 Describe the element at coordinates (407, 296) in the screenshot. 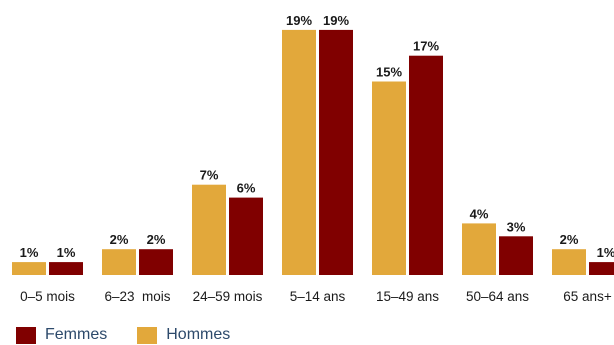

I see `x-tick-label-4: 15–49 ans` at that location.